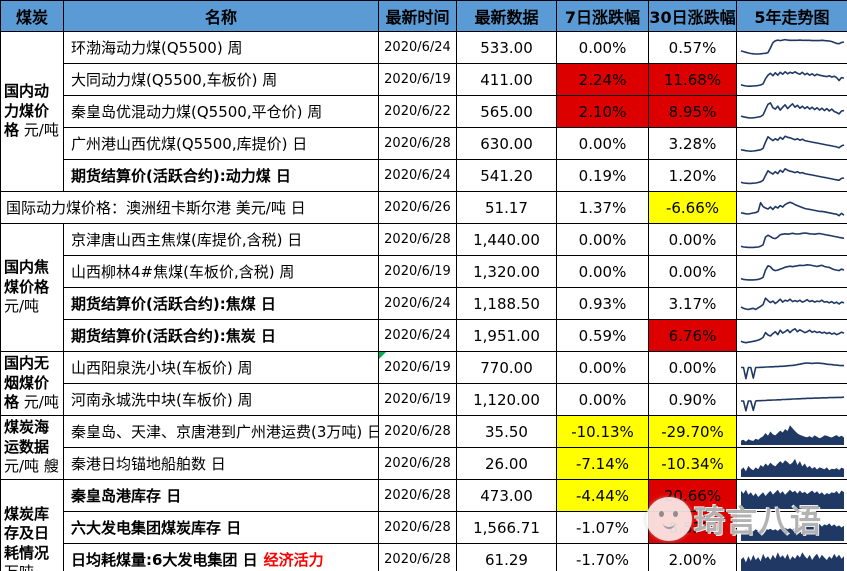  Describe the element at coordinates (506, 175) in the screenshot. I see `value-cell: 541.20` at that location.